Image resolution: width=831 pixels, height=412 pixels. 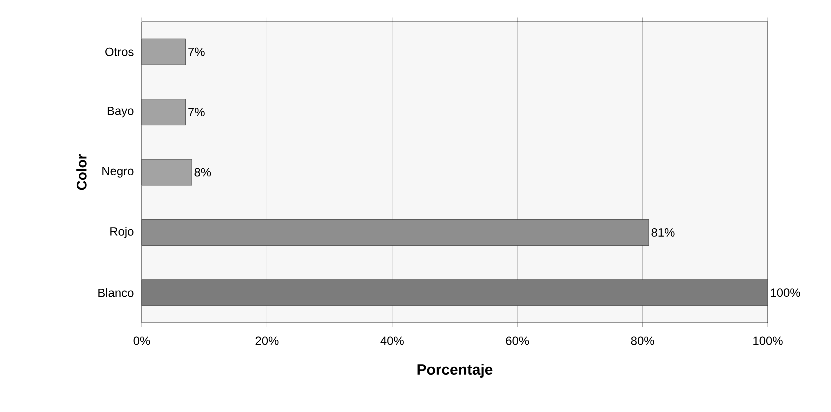 I want to click on y-tick-label: Rojo, so click(x=122, y=232).